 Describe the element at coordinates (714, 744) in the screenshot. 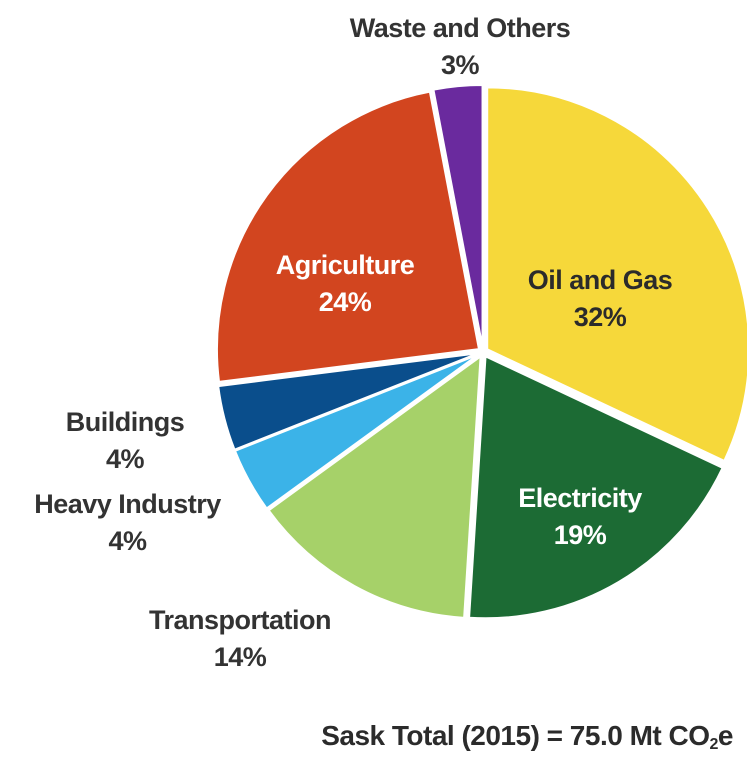

I see `total-subscript: 2` at that location.